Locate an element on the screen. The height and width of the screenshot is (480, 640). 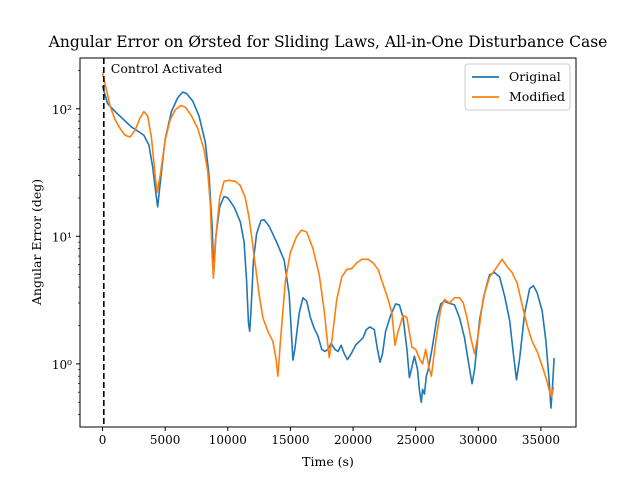
legend-box is located at coordinates (517, 87).